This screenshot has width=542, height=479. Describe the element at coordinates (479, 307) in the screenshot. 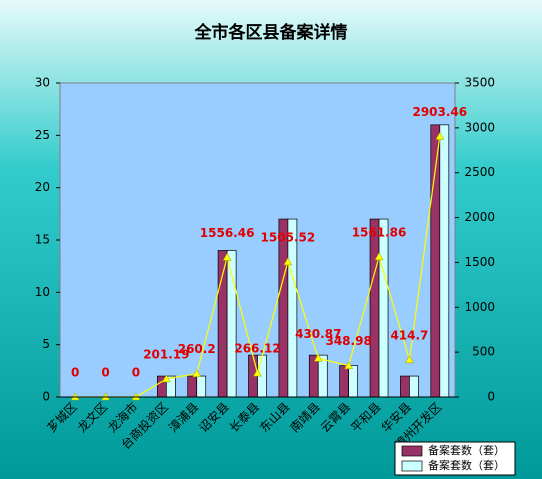

I see `y2-tick-label: 1000` at that location.